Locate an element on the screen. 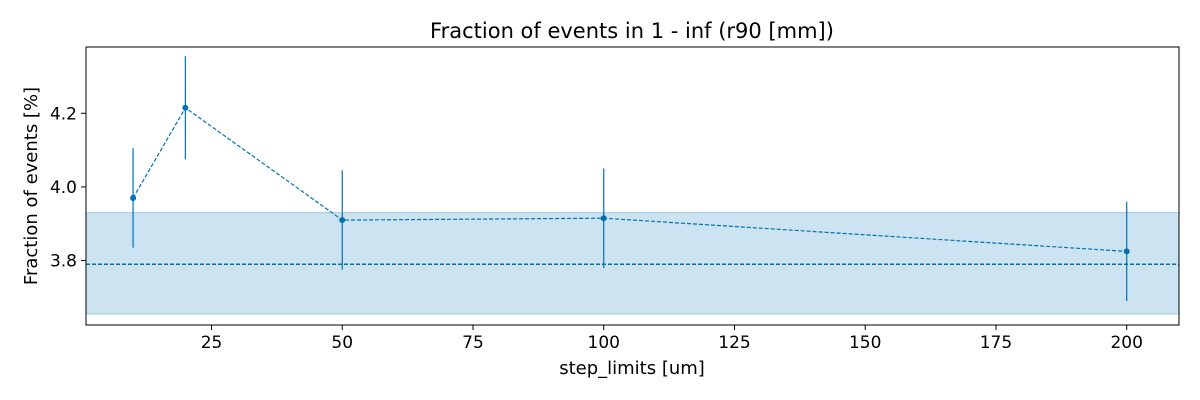  chart-title: Fraction of events in 1 - inf (r90 [mm]) is located at coordinates (632, 31).